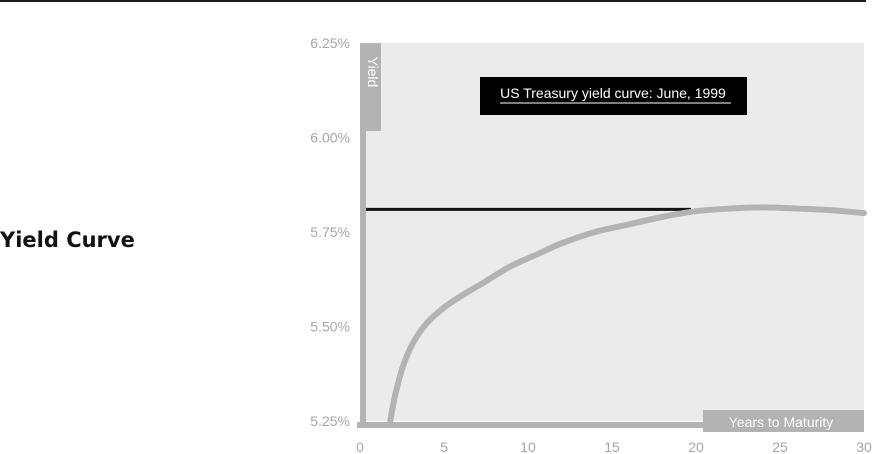 The height and width of the screenshot is (454, 875). What do you see at coordinates (613, 93) in the screenshot?
I see `chart-title: US Treasury yield curve: June, 1999` at bounding box center [613, 93].